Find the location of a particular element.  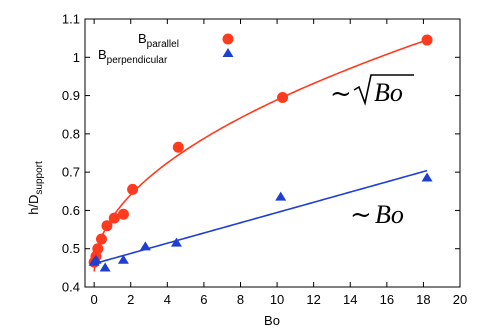

y-tick-label: 0.7 is located at coordinates (71, 172).